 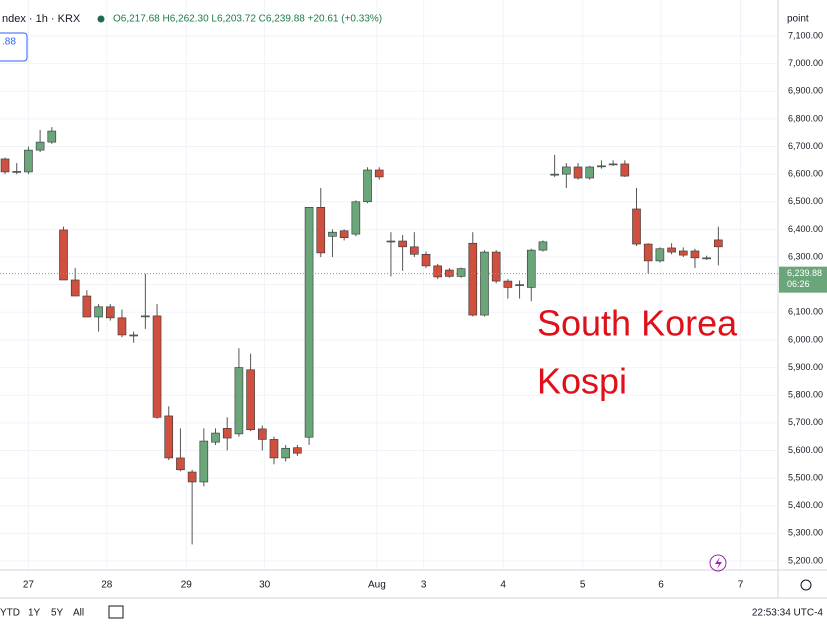 I want to click on y-tick-label: 5,500.00, so click(x=805, y=477).